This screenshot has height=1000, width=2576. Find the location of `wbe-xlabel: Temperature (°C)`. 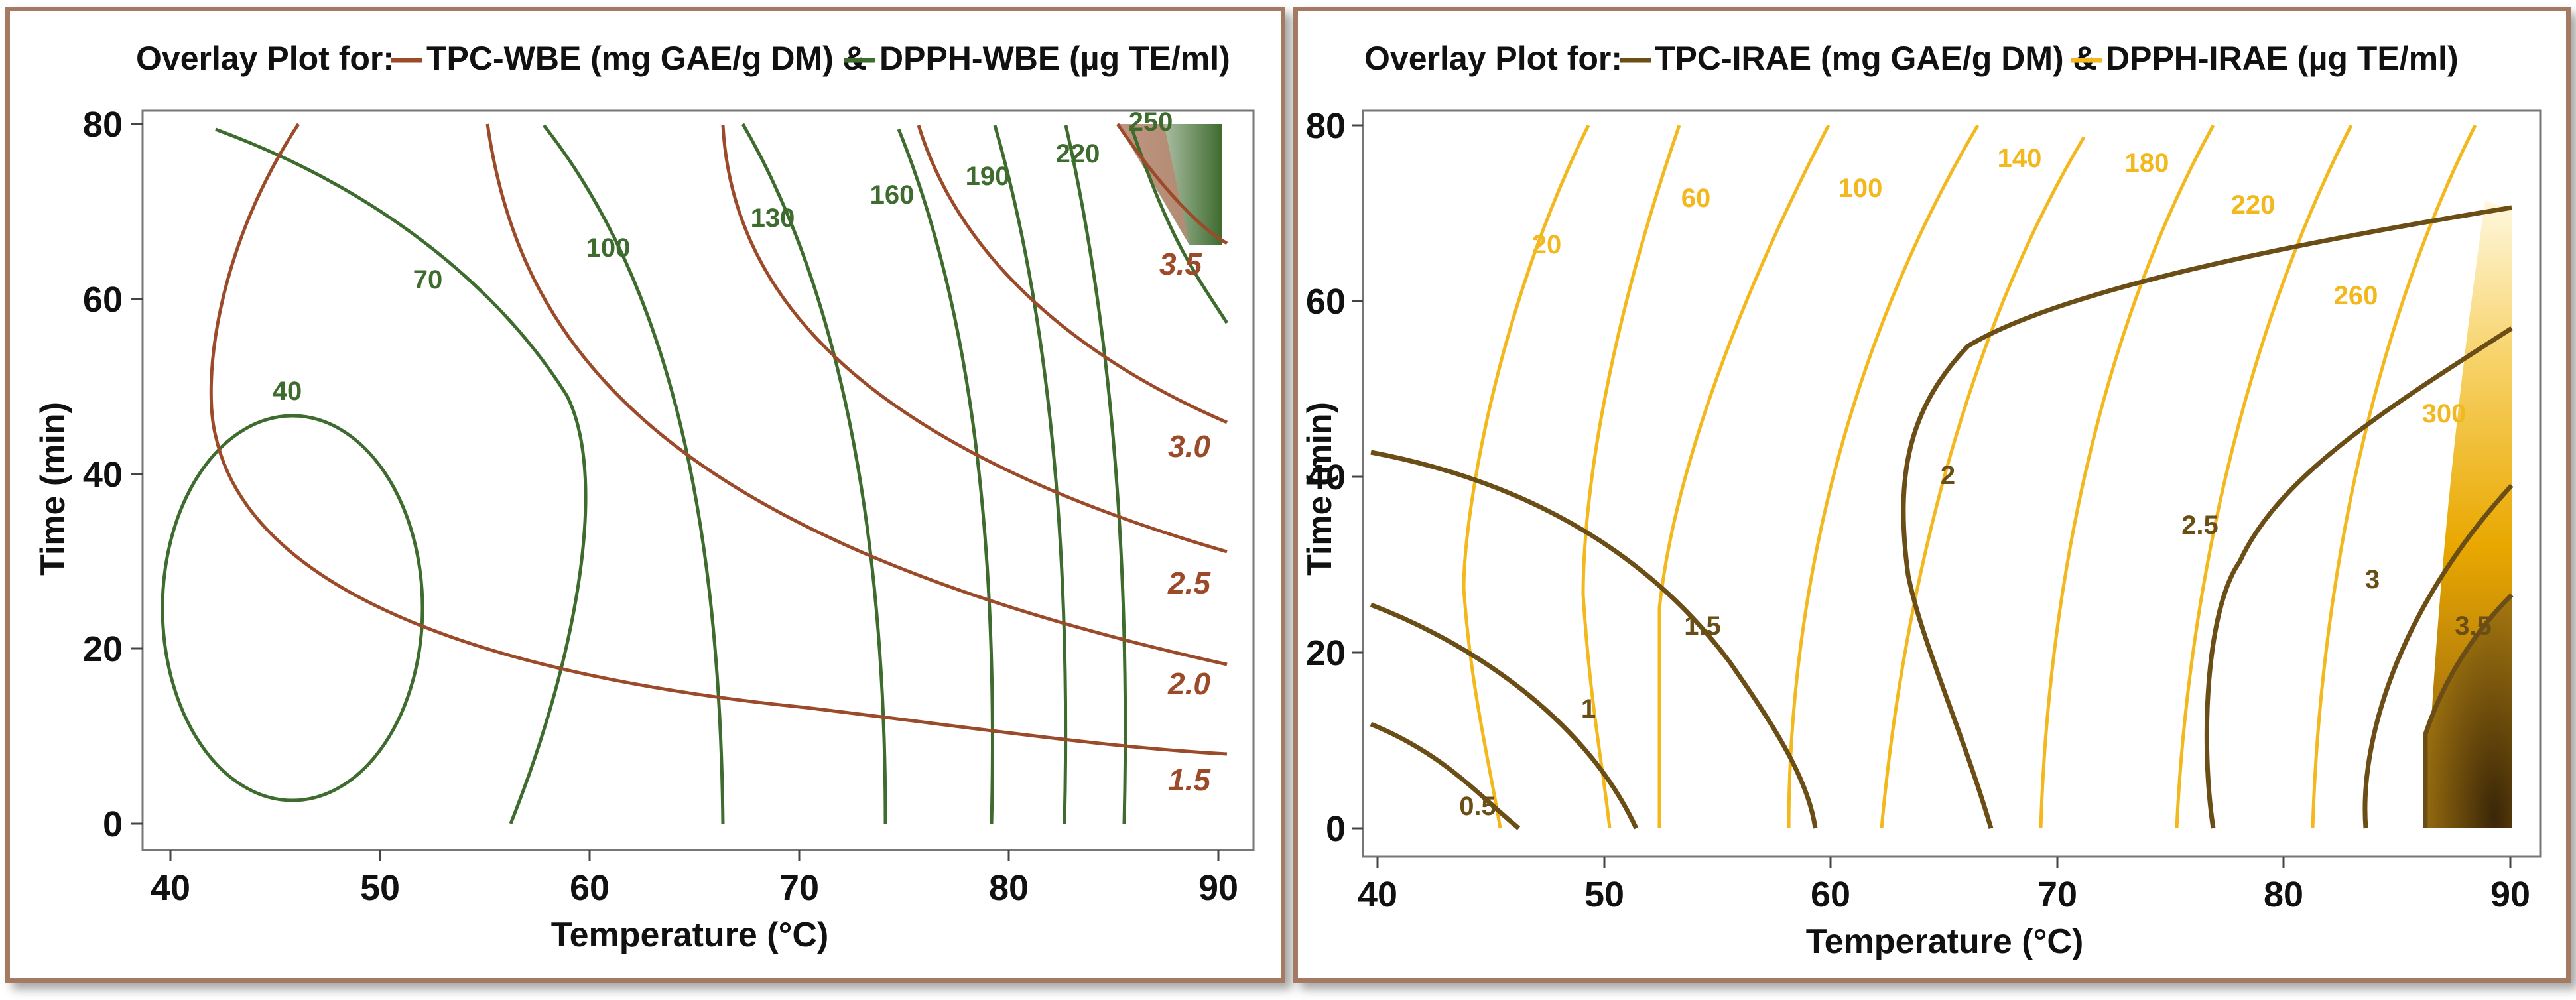

wbe-xlabel: Temperature (°C) is located at coordinates (690, 935).